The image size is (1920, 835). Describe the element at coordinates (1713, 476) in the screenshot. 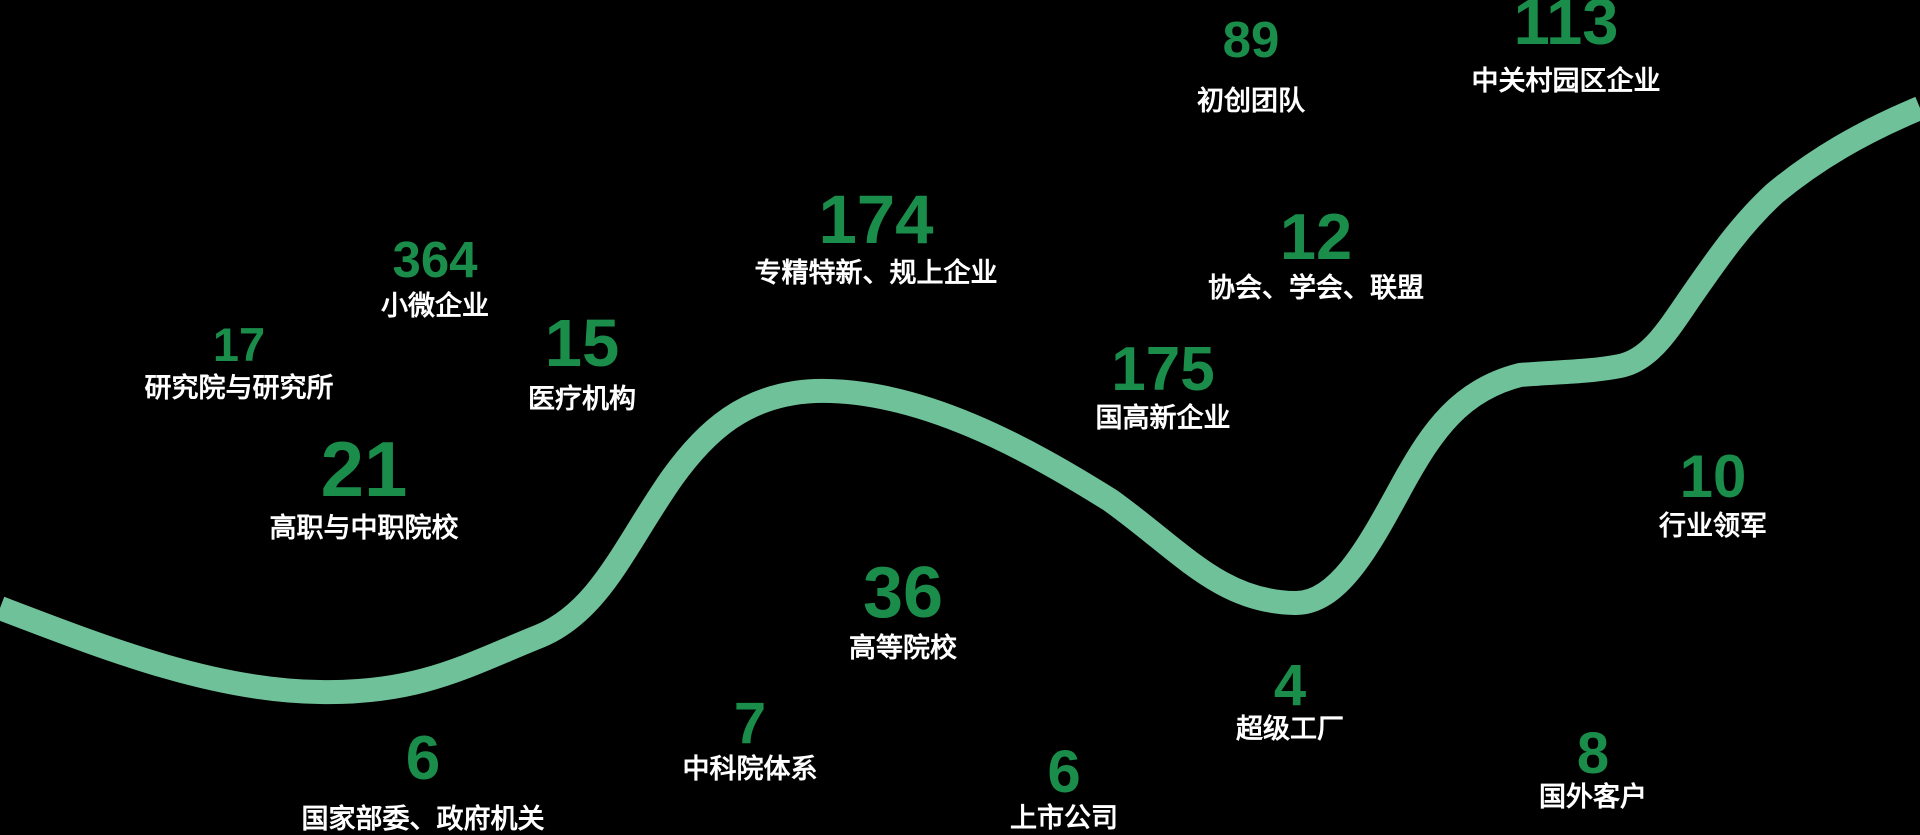

I see `stat-value: 10` at that location.